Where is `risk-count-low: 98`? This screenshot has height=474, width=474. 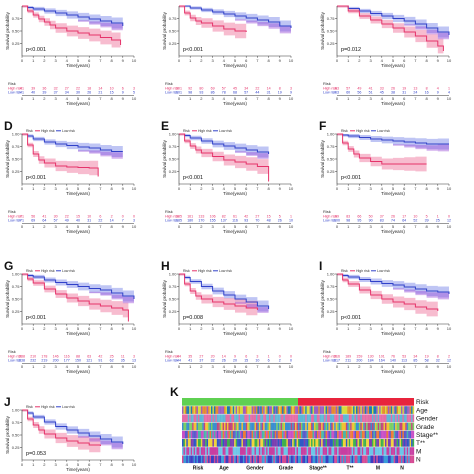 risk-count-low: 98 is located at coordinates (190, 93).